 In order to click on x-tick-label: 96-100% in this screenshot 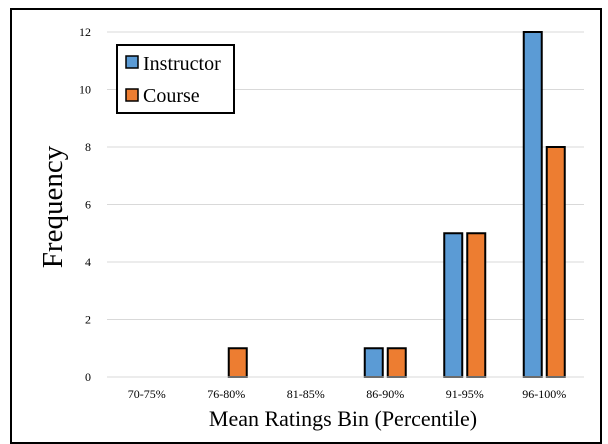, I will do `click(544, 394)`.